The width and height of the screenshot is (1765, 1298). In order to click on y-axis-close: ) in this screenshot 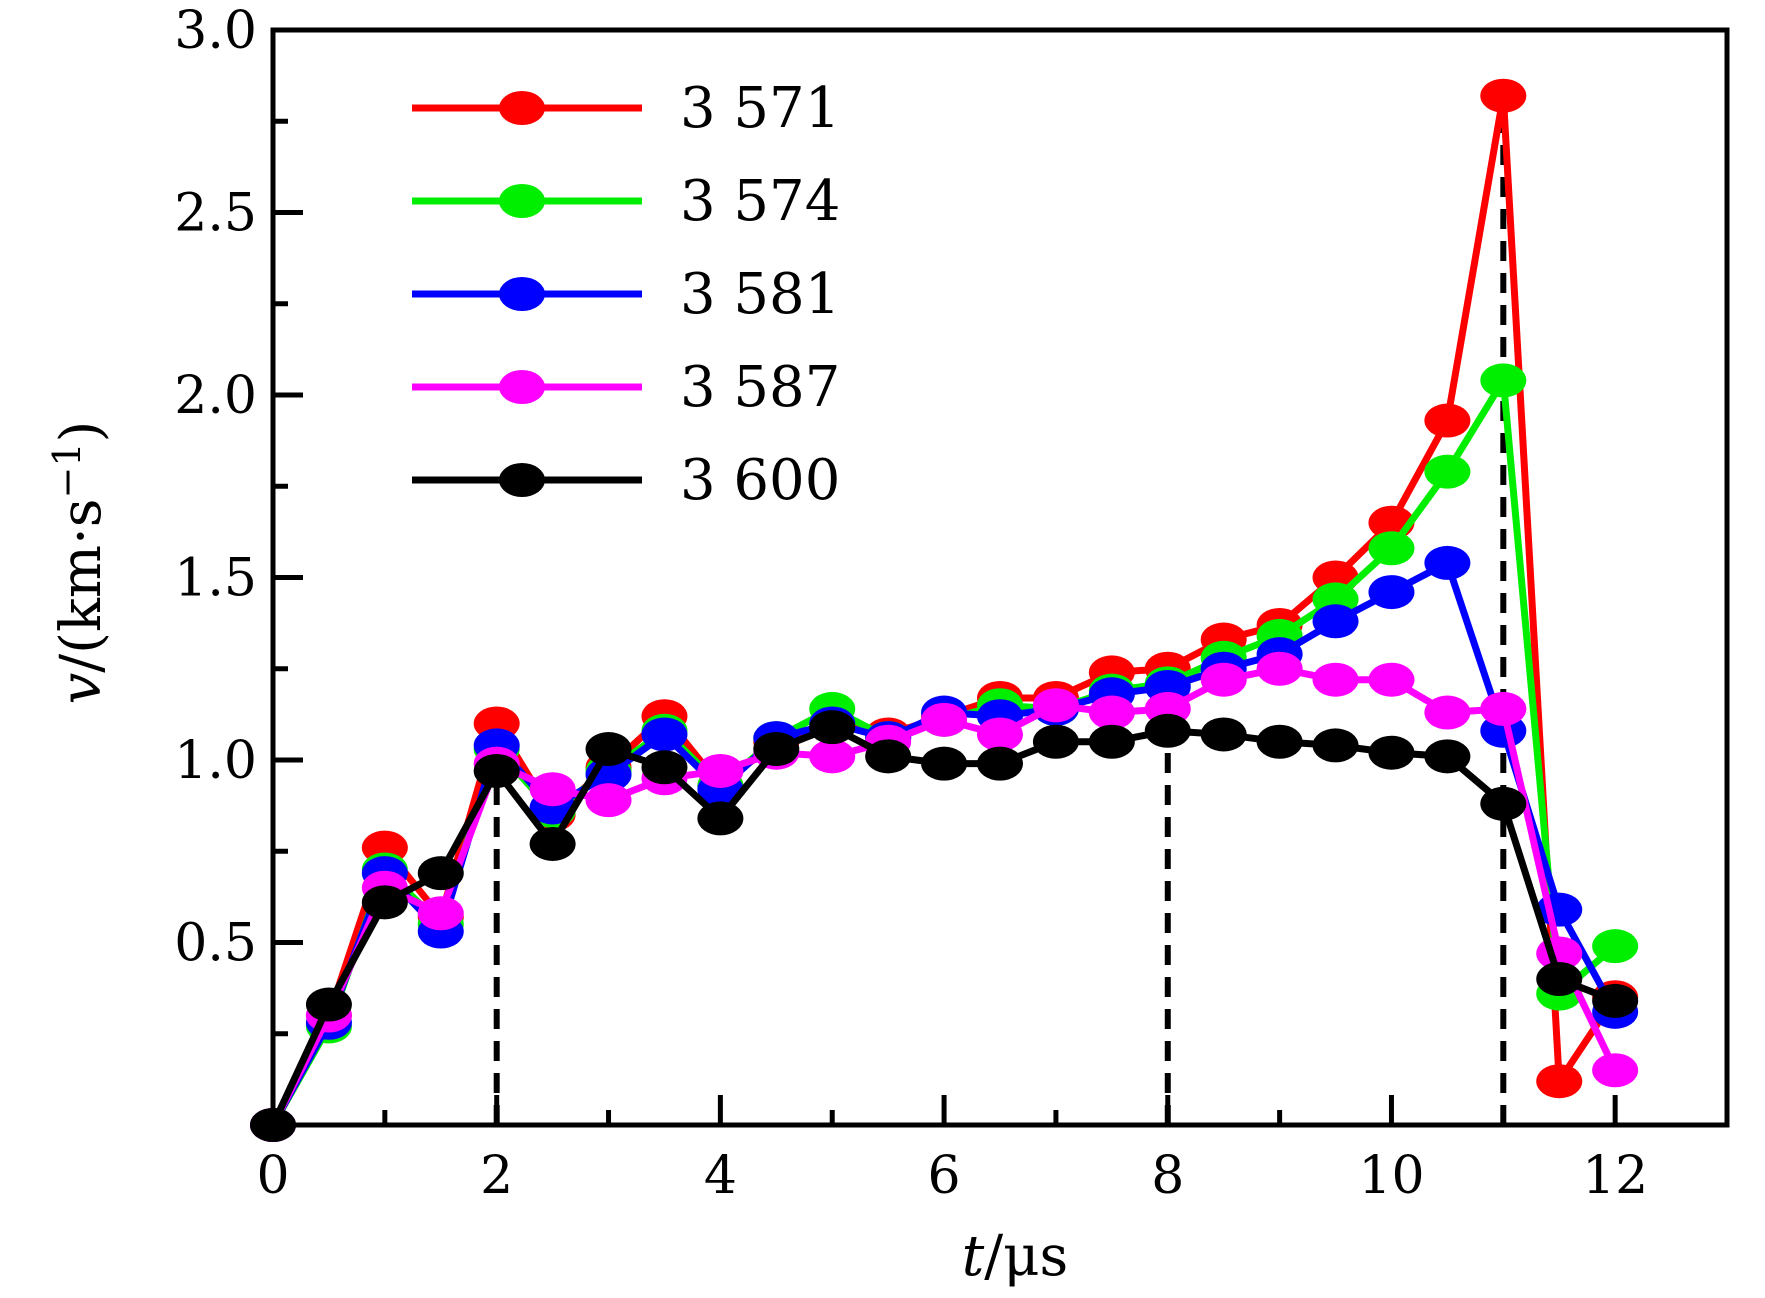, I will do `click(81, 432)`.